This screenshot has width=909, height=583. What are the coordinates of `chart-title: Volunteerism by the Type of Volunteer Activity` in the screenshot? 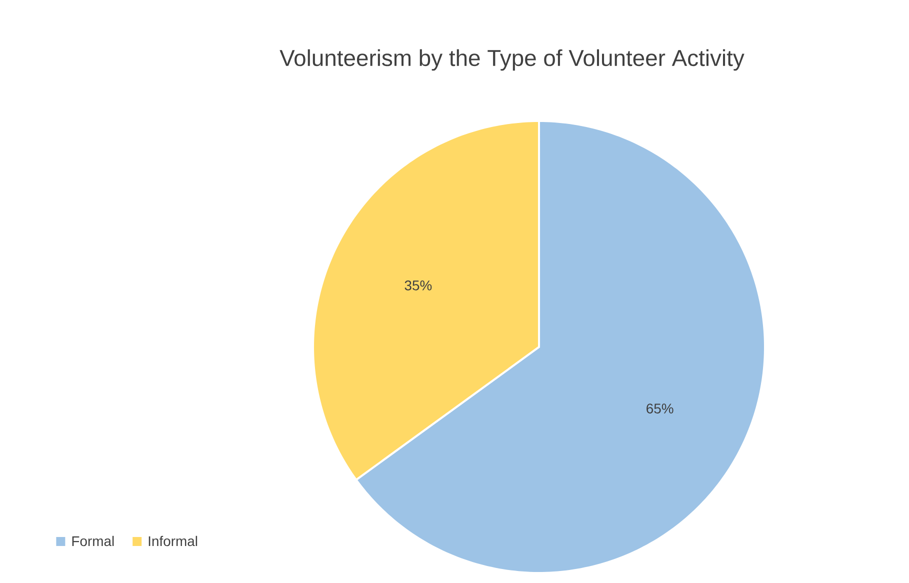 It's located at (512, 60).